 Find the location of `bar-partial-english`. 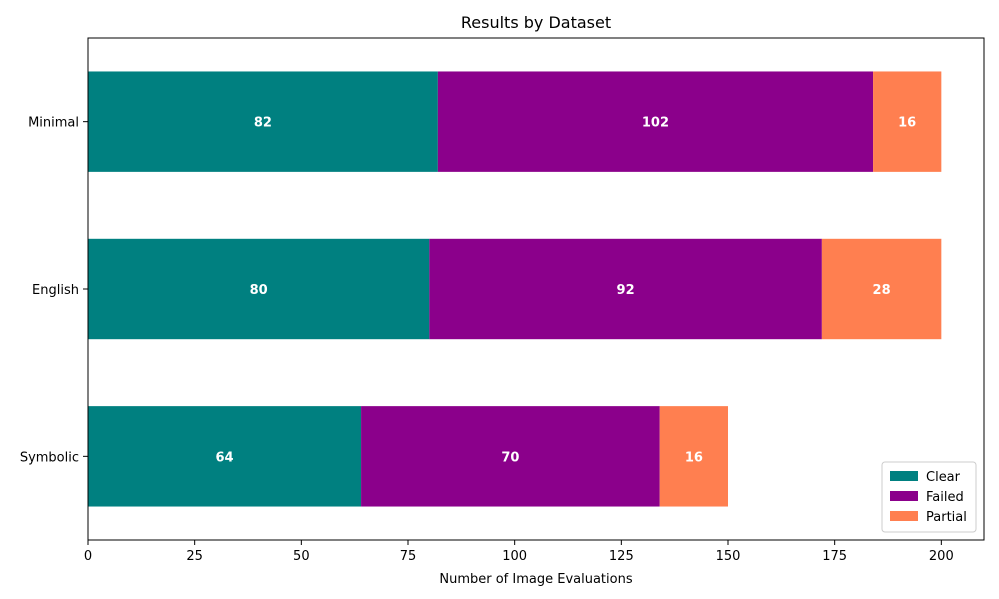

bar-partial-english is located at coordinates (881, 289).